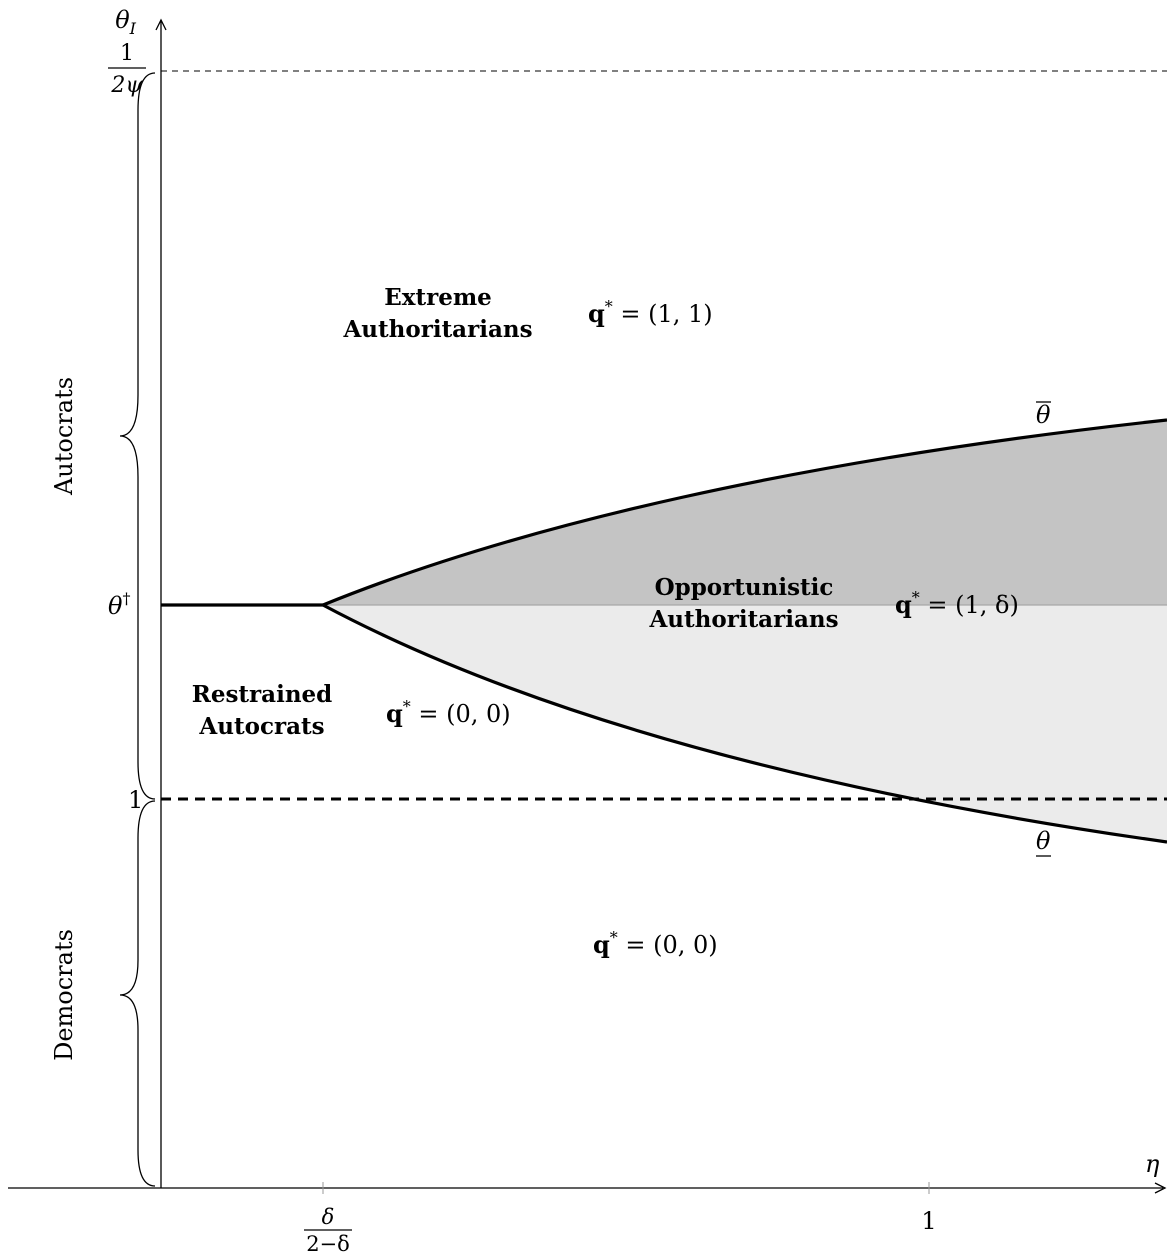 The height and width of the screenshot is (1256, 1167). Describe the element at coordinates (743, 619) in the screenshot. I see `opportunistic-authoritarians-title-line2: Authoritarians` at that location.